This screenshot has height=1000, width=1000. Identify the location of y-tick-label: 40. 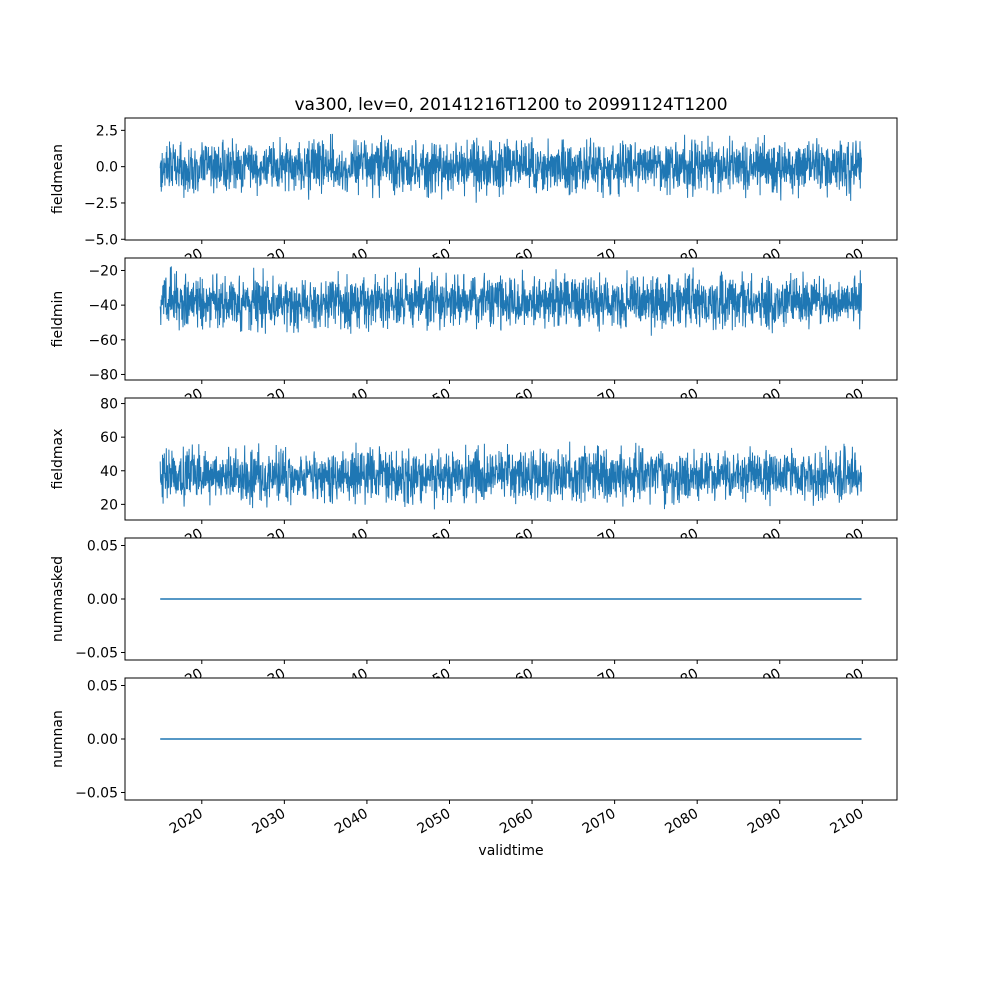
(109, 472).